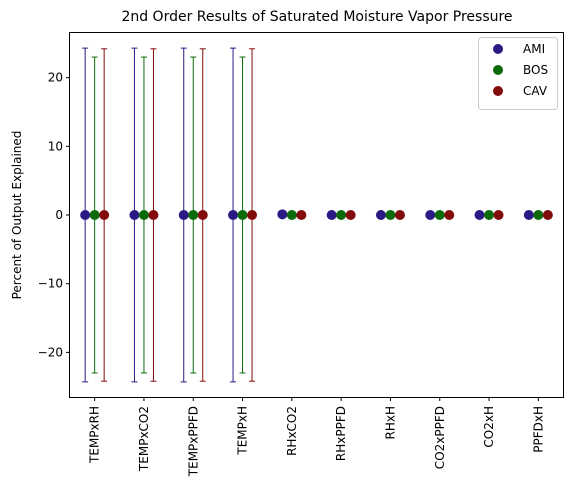 This screenshot has width=574, height=501. What do you see at coordinates (55, 146) in the screenshot?
I see `y-tick-label: 10` at bounding box center [55, 146].